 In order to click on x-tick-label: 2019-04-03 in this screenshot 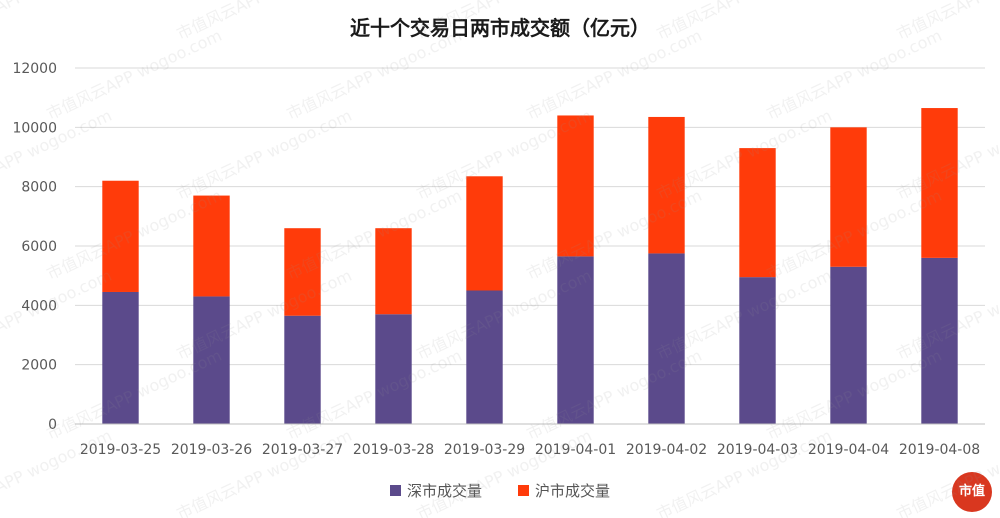, I will do `click(757, 450)`.